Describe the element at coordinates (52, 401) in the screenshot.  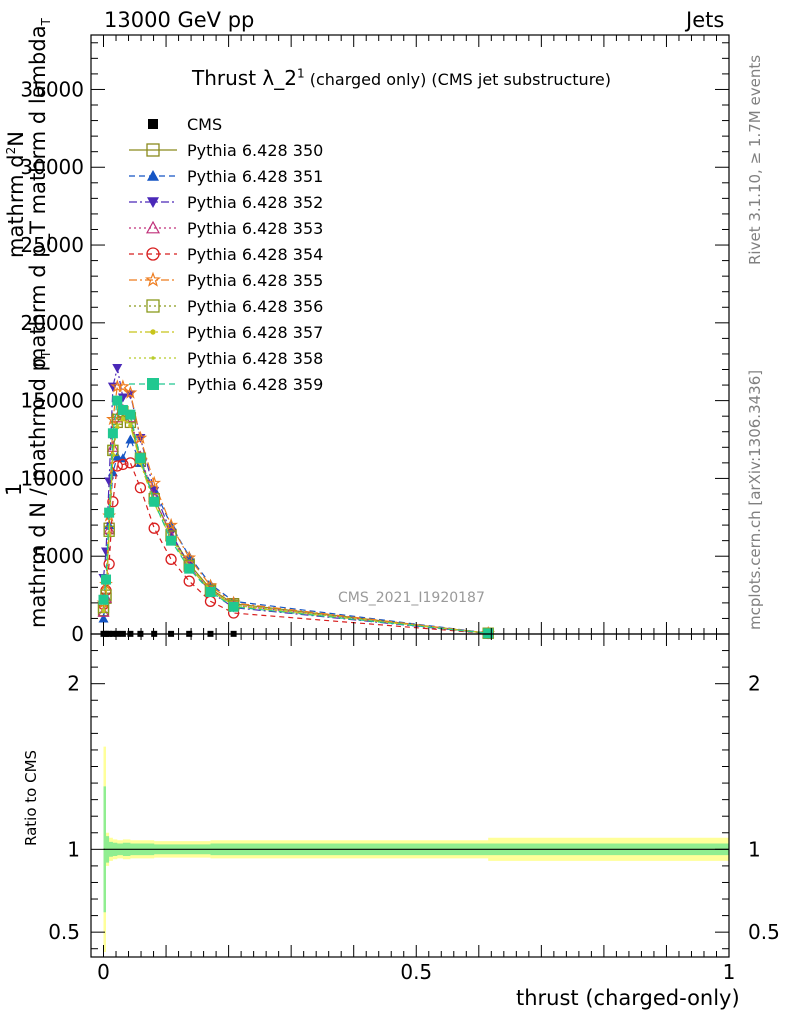
I see `y-tick-label: 15000` at that location.